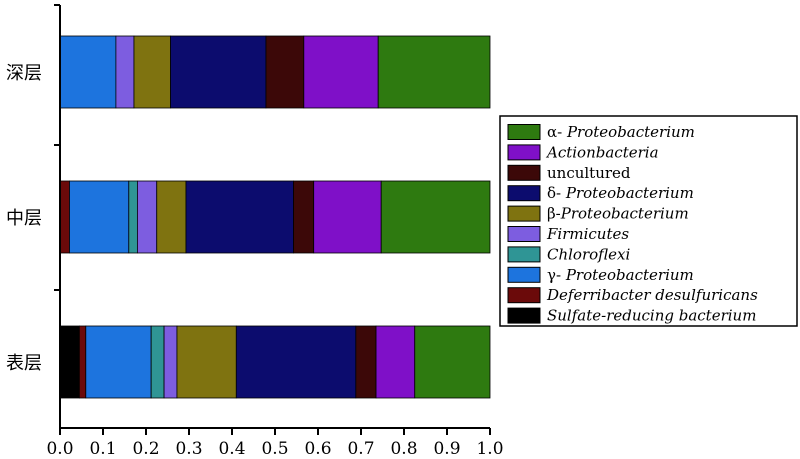  I want to click on legend-entry-label: β-Proteobacterium, so click(618, 214).